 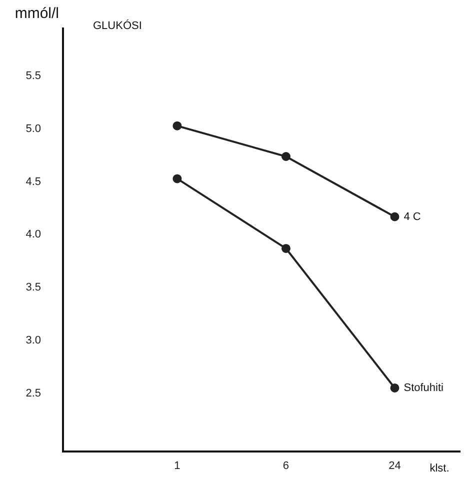 What do you see at coordinates (412, 216) in the screenshot?
I see `series-label: 4 C` at bounding box center [412, 216].